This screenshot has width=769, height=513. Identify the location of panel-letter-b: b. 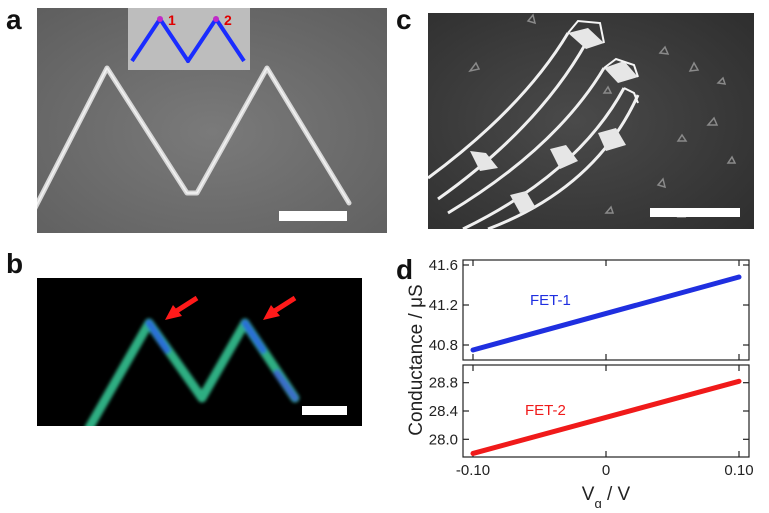
(15, 263).